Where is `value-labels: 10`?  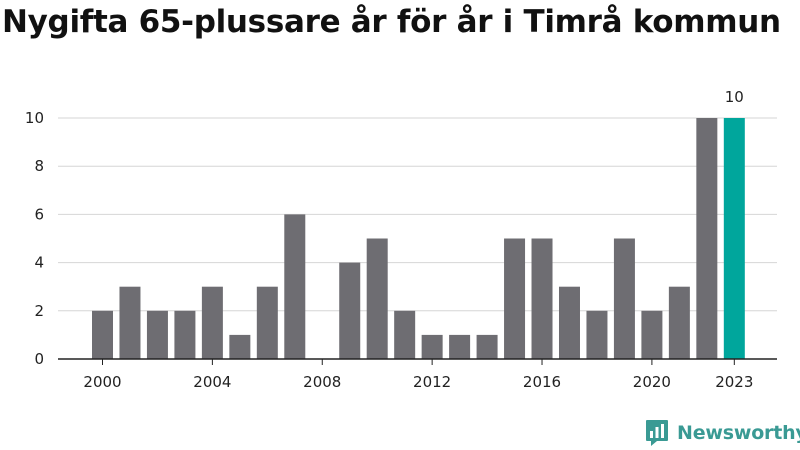
value-labels: 10 is located at coordinates (734, 97).